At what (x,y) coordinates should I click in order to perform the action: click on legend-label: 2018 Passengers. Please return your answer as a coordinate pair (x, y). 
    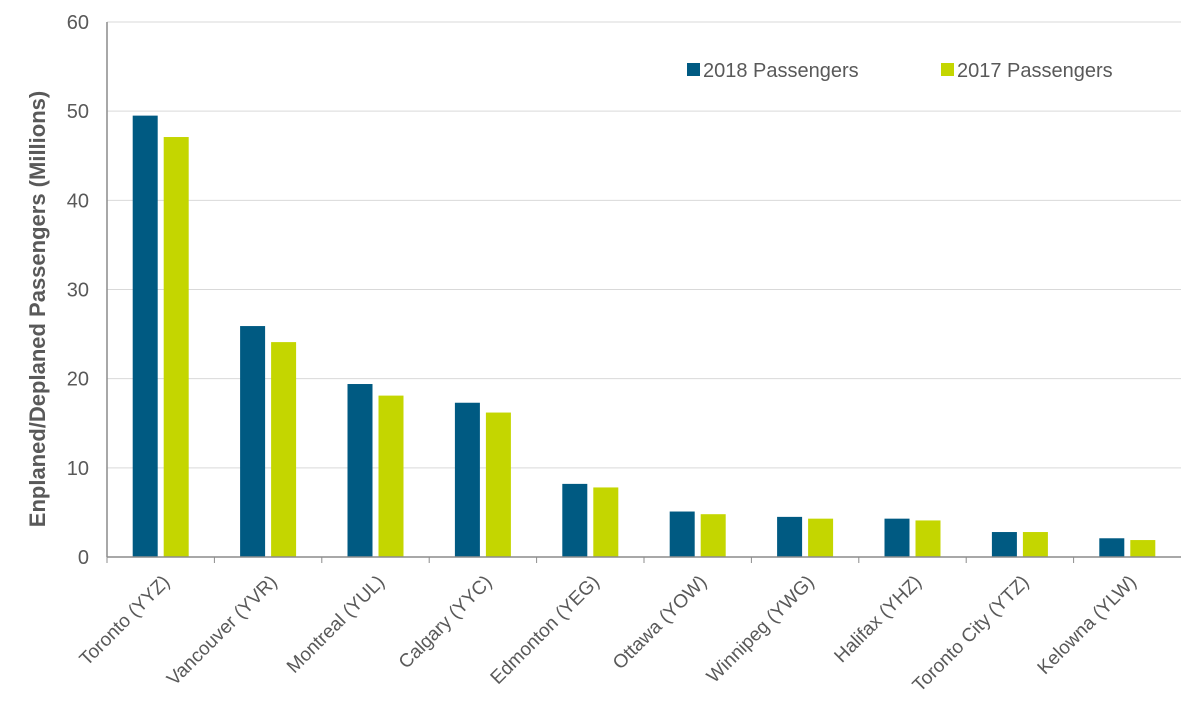
    Looking at the image, I should click on (781, 71).